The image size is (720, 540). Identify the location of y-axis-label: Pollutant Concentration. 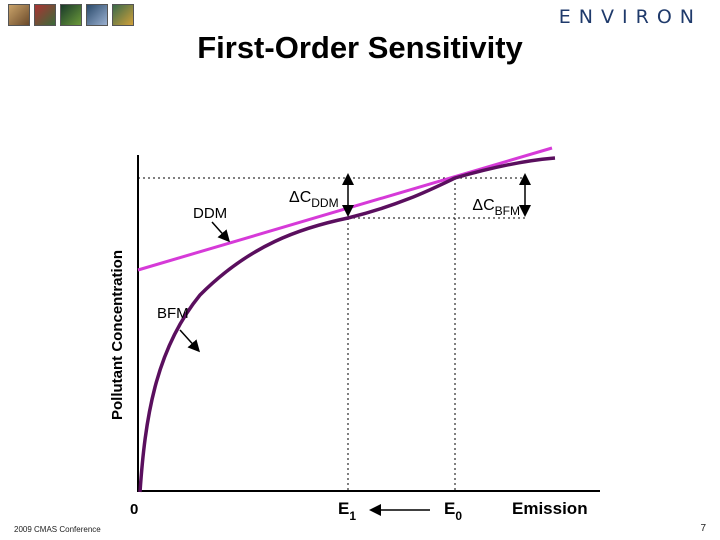
(117, 335).